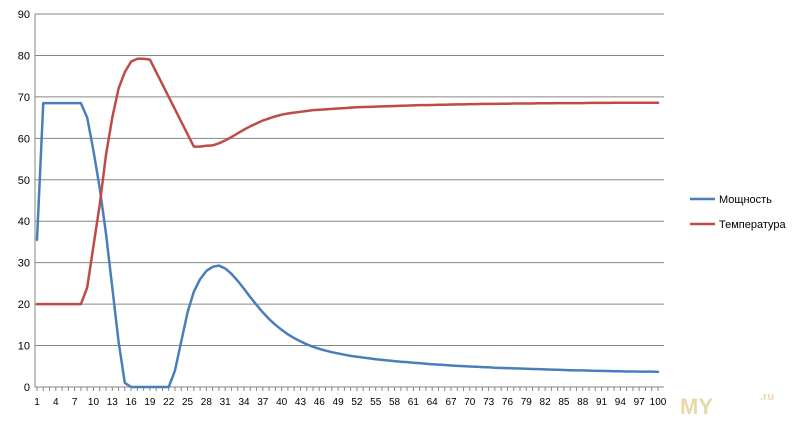 This screenshot has width=800, height=421. I want to click on x-tick-label: 67, so click(451, 402).